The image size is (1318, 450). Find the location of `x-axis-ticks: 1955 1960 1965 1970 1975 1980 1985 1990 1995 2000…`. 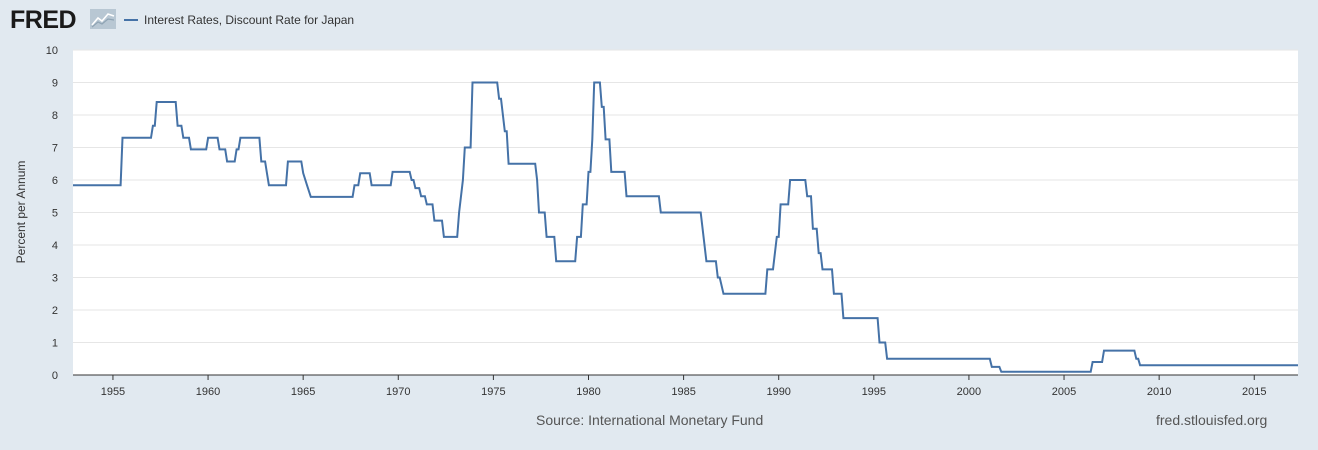

x-axis-ticks: 1955 1960 1965 1970 1975 1980 1985 1990 1995 2000… is located at coordinates (683, 386).